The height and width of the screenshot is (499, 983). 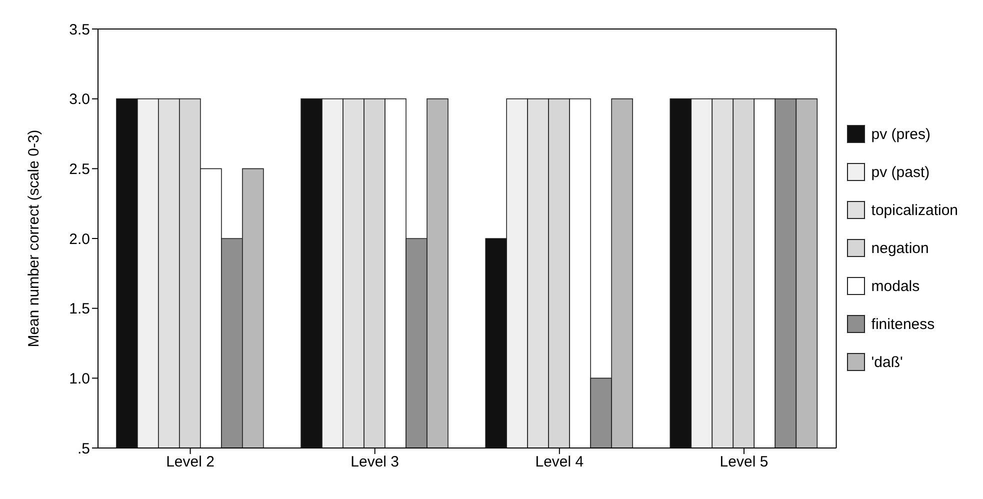 What do you see at coordinates (903, 324) in the screenshot?
I see `legend-label: finiteness` at bounding box center [903, 324].